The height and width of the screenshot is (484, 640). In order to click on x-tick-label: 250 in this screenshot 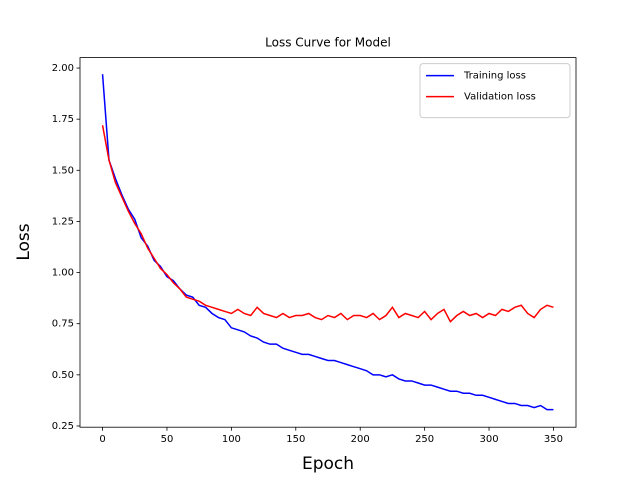, I will do `click(424, 439)`.